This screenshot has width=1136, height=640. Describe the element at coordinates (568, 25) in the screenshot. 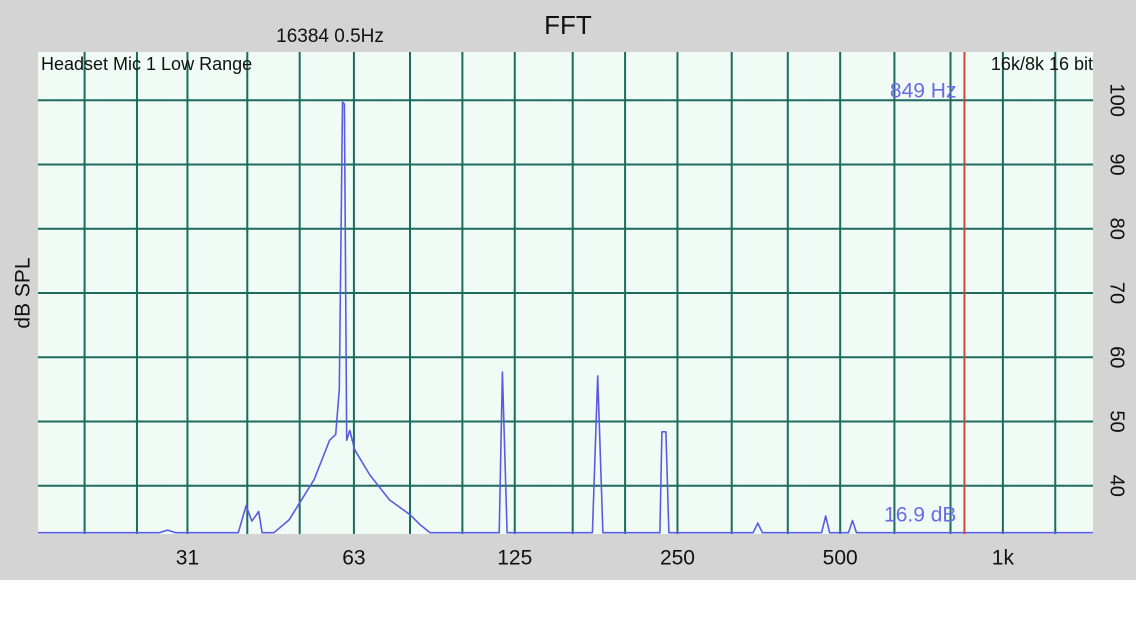

I see `chart-title: FFT` at that location.